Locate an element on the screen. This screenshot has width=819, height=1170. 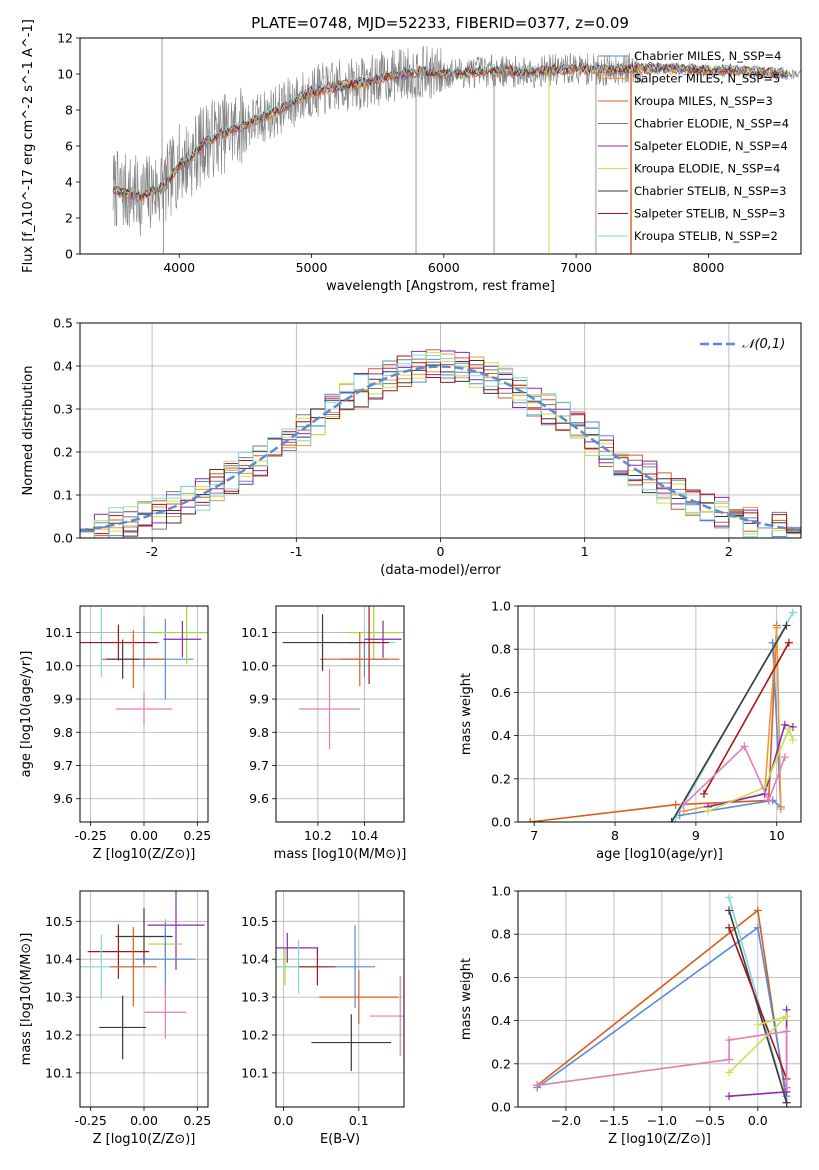
age_vs_Z-ylabel: age [log10(age/yr)] is located at coordinates (26, 714).